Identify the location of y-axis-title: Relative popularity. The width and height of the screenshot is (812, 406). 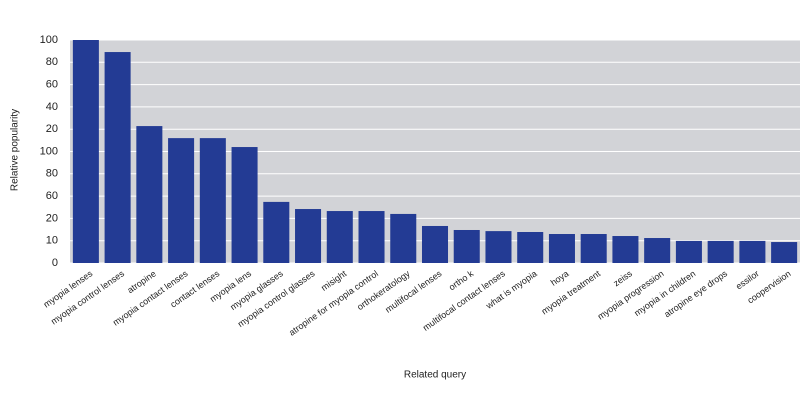
(15, 150).